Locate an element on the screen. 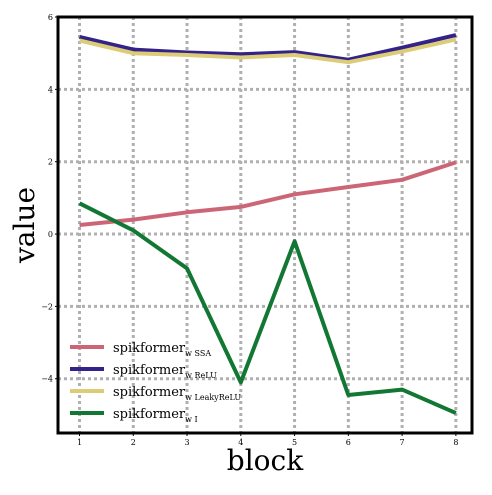 This screenshot has width=492, height=495. y-tick-label: −2 is located at coordinates (47, 306).